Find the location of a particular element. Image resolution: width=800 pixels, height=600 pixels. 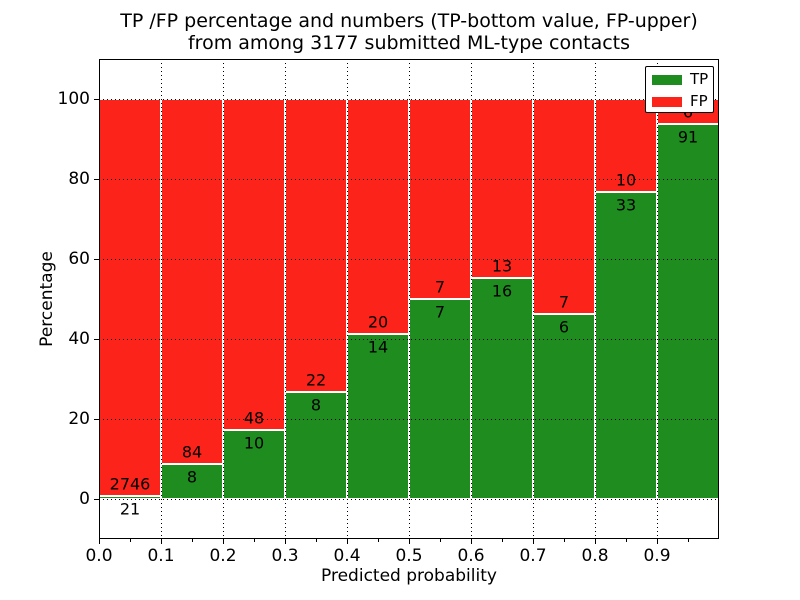

tp-count-label: 6 is located at coordinates (564, 327).